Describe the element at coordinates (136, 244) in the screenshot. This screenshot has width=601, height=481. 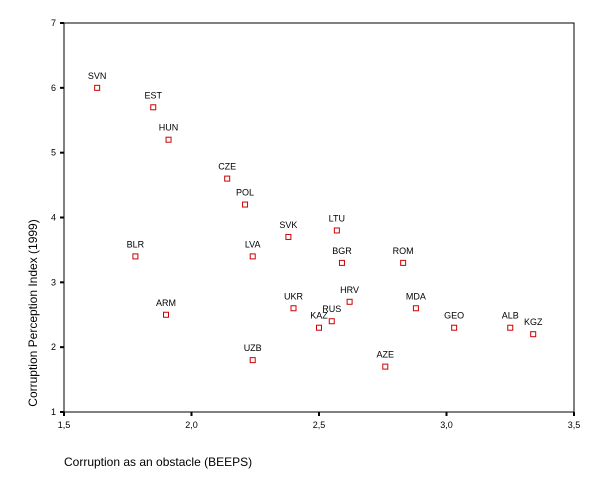
I see `point-label: BLR` at that location.